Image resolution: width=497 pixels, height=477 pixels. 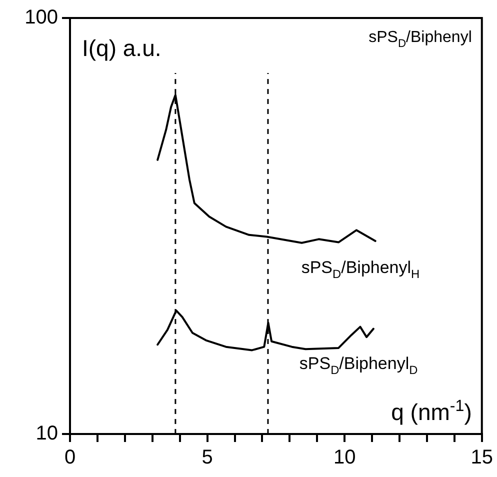 What do you see at coordinates (70, 457) in the screenshot?
I see `x-tick-label: 0` at bounding box center [70, 457].